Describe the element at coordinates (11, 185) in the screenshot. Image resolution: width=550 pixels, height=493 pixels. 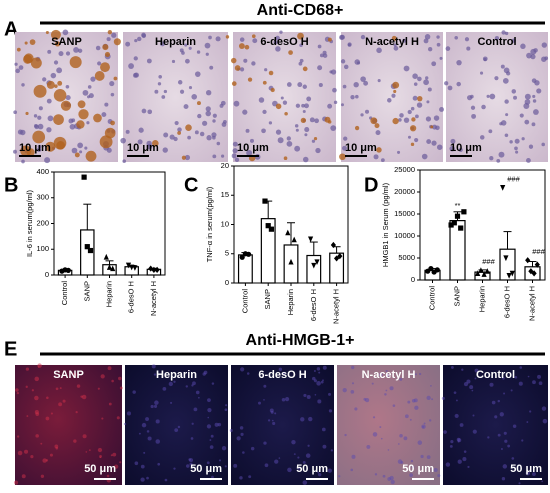
I see `panel-letter: B` at that location.